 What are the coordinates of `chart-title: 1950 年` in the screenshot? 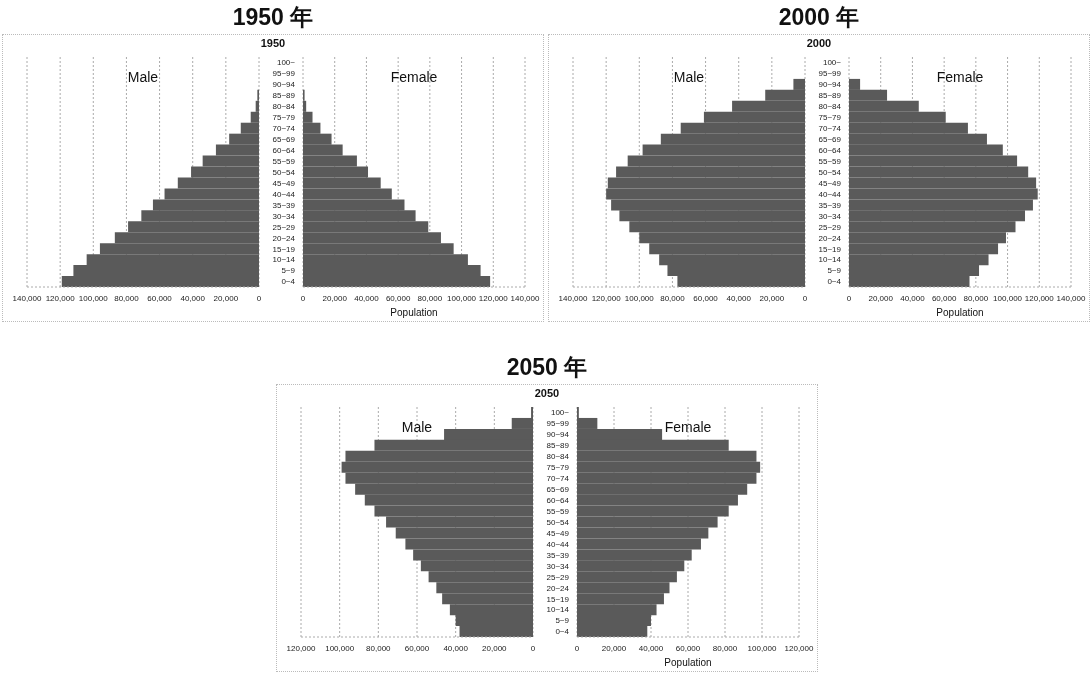 It's located at (273, 17).